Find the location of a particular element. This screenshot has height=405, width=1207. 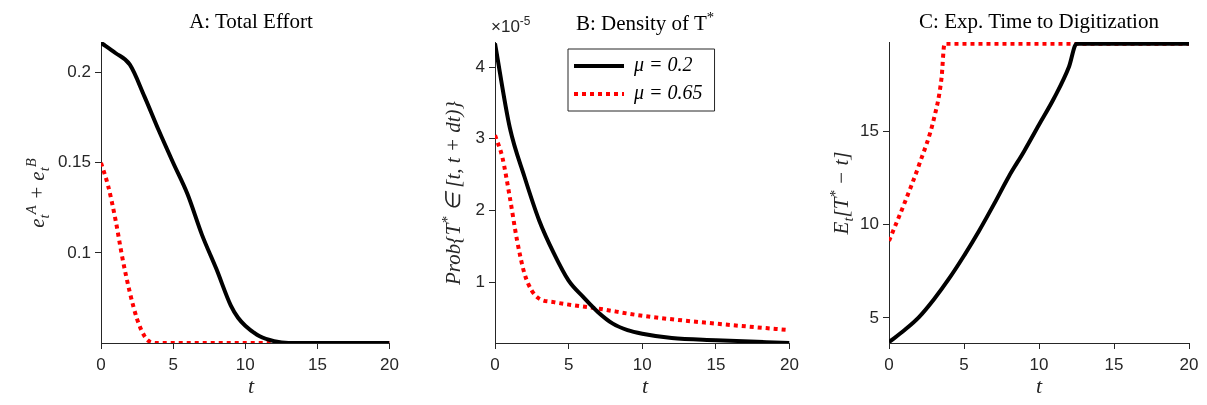

y-tick-label: 4 is located at coordinates (480, 66).